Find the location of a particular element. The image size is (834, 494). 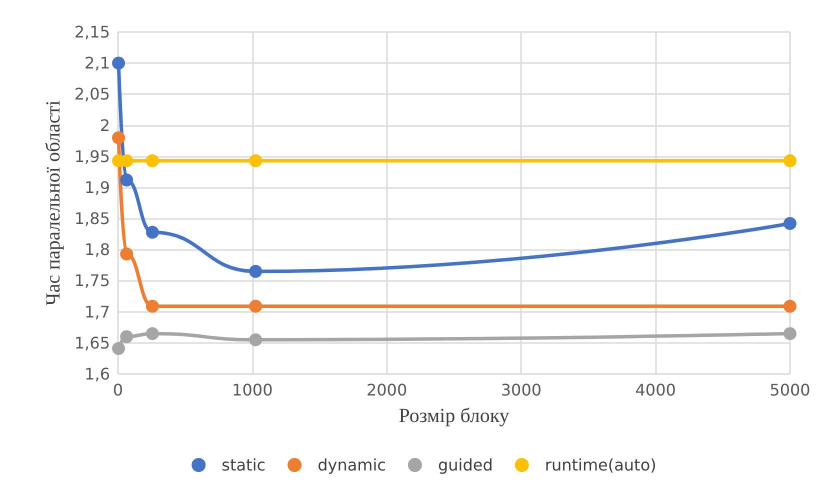

y-tick-label: 1,7 is located at coordinates (97, 312).